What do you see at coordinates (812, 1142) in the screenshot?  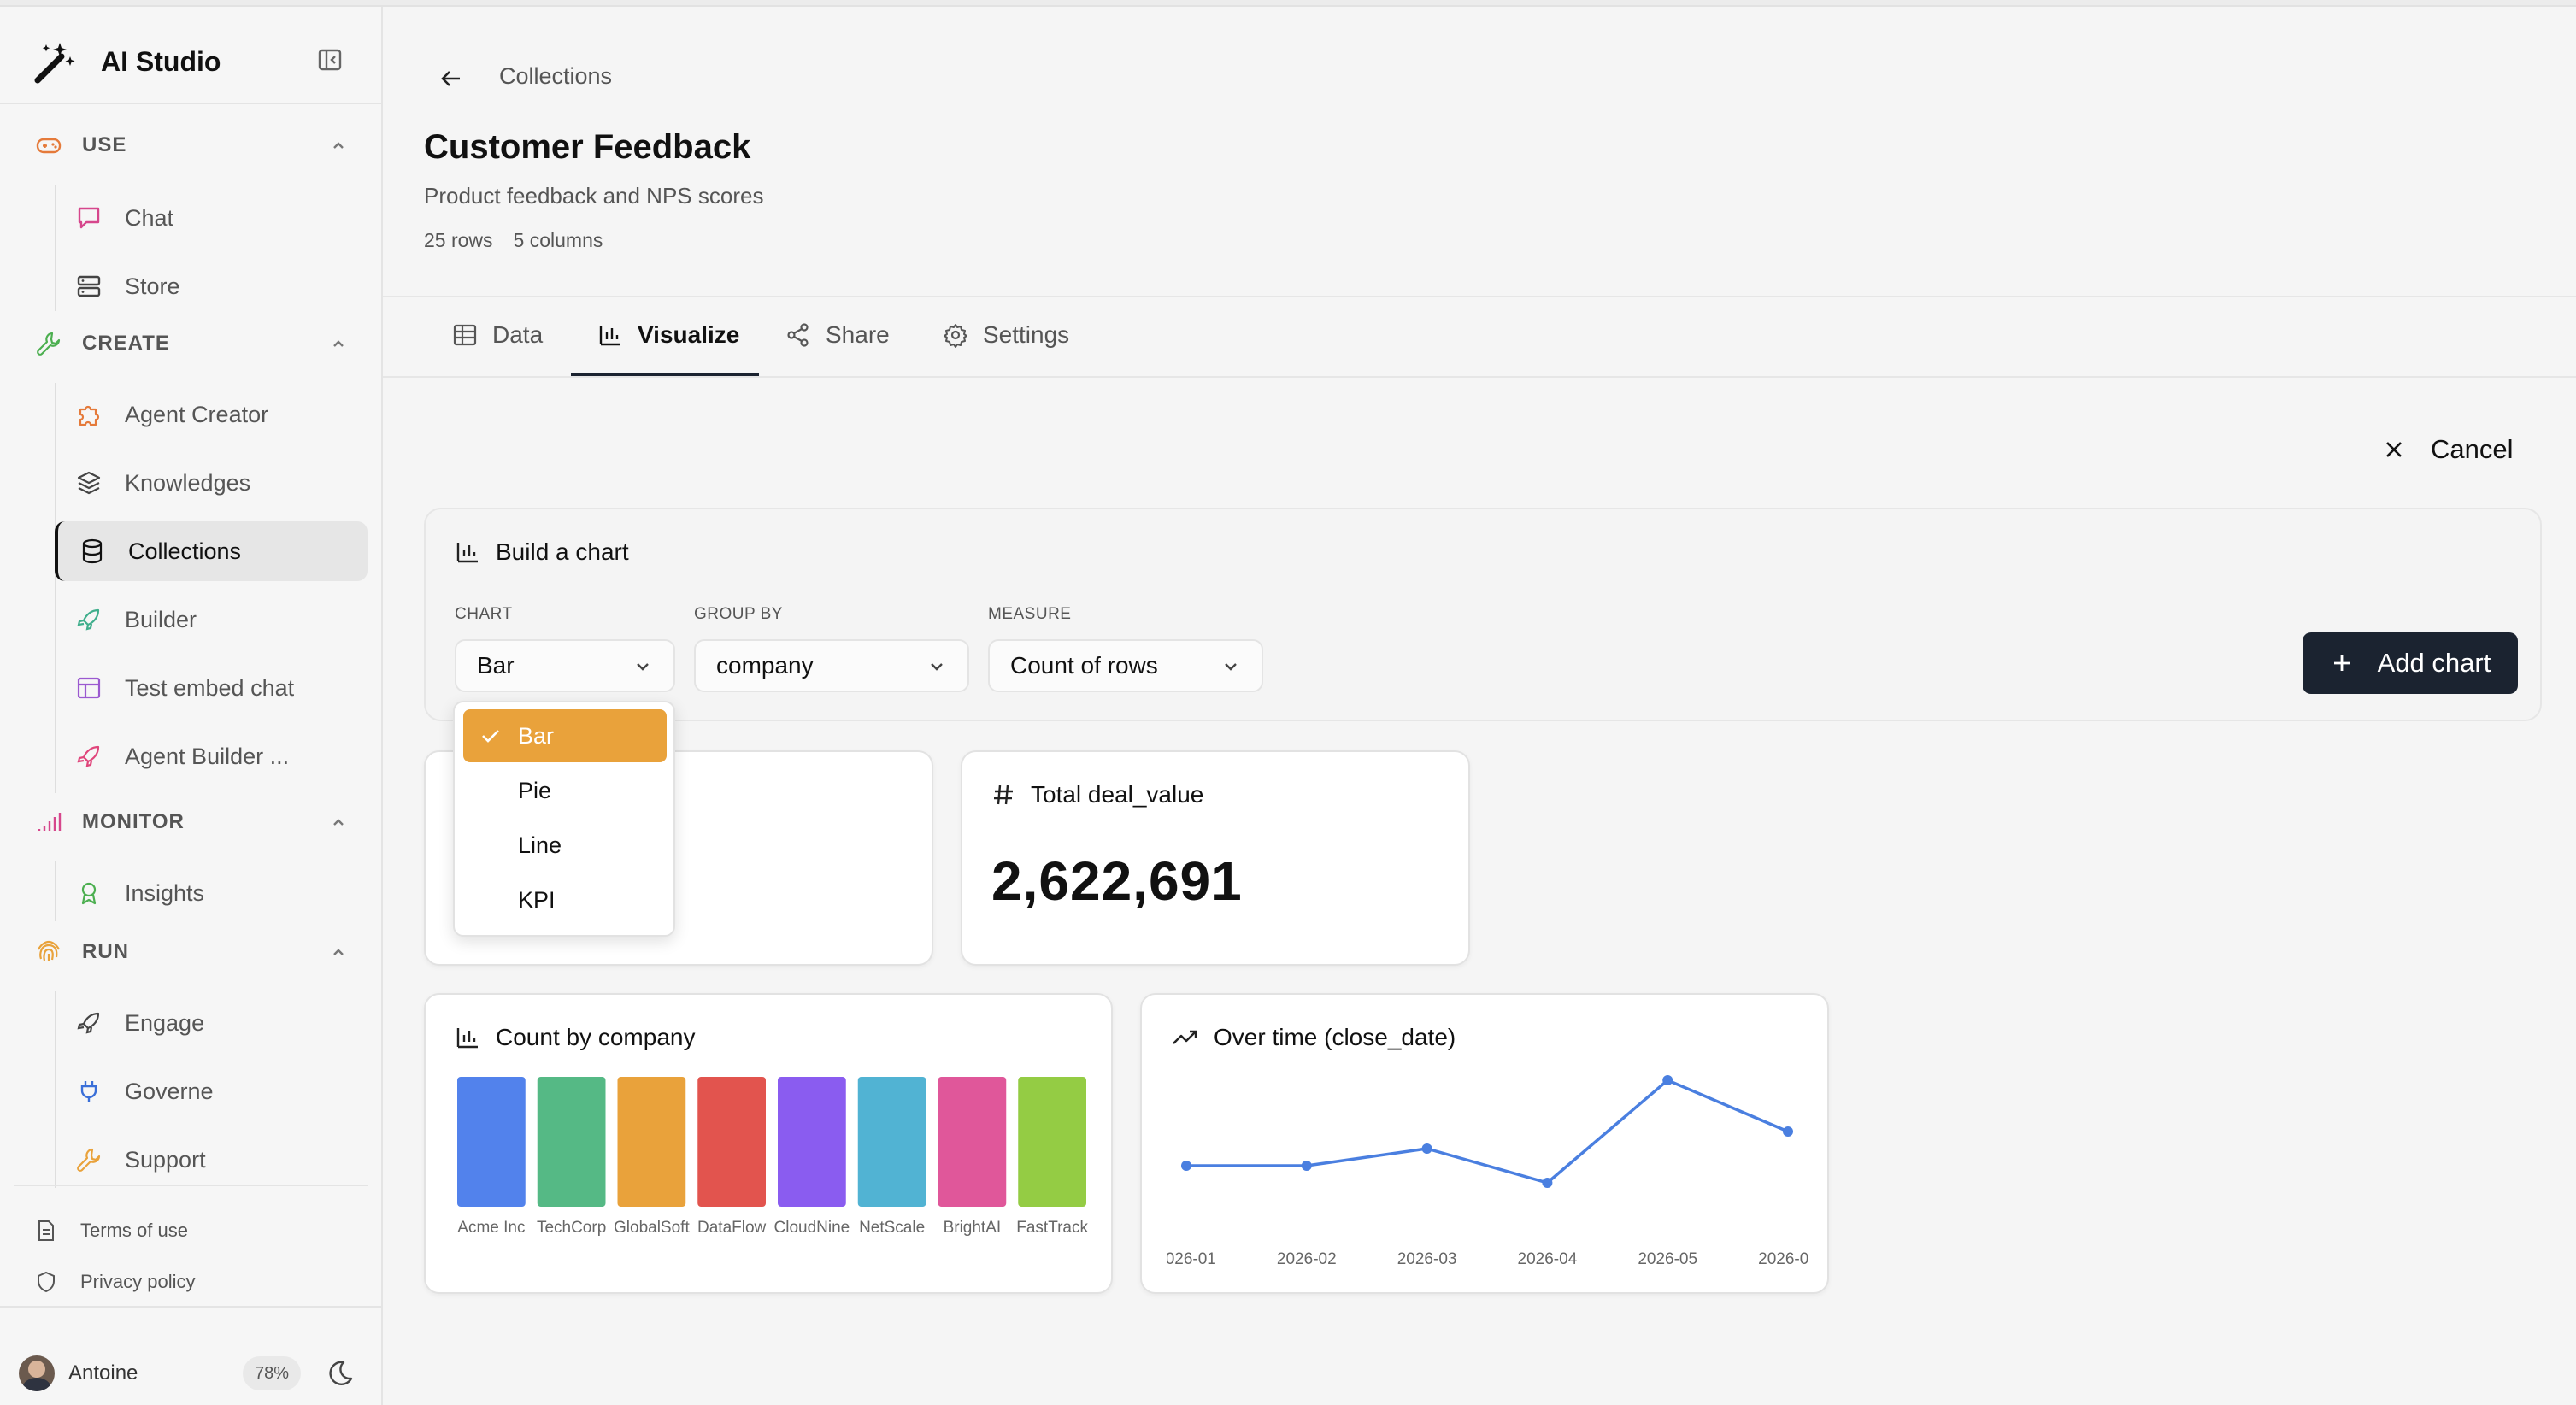 I see `bar-cloudnine` at bounding box center [812, 1142].